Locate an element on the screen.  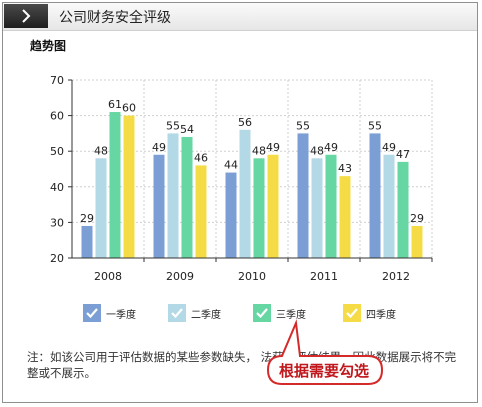
data-label: 54 is located at coordinates (187, 129).